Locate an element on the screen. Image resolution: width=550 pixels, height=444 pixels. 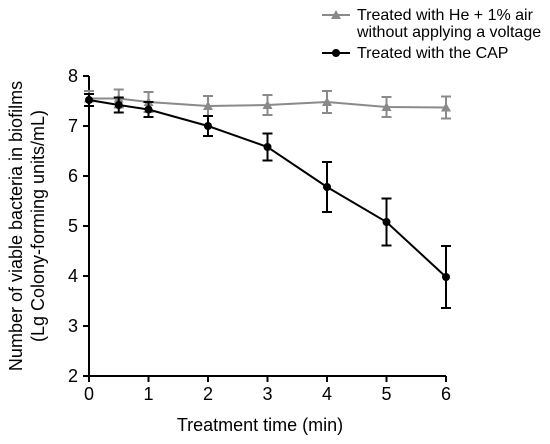
legend-label: Treated with He + 1% air is located at coordinates (445, 15).